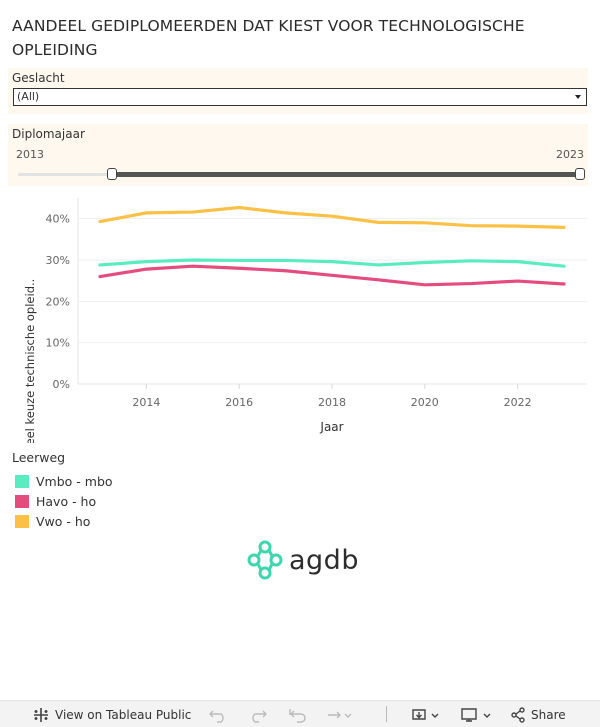 Image resolution: width=600 pixels, height=727 pixels. I want to click on y-axis-label: Aandeel keuze technische opleid.., so click(30, 361).